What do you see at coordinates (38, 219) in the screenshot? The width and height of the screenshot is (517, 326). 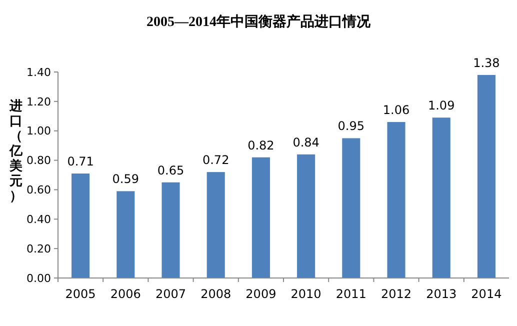 I see `y-tick-label: 0.40` at bounding box center [38, 219].